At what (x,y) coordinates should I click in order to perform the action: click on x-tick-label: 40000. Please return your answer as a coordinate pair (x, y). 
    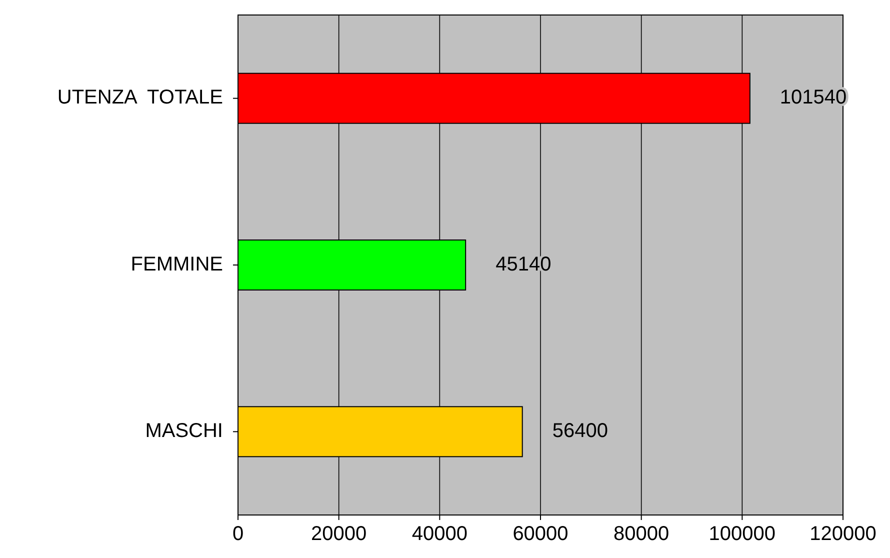
    Looking at the image, I should click on (440, 534).